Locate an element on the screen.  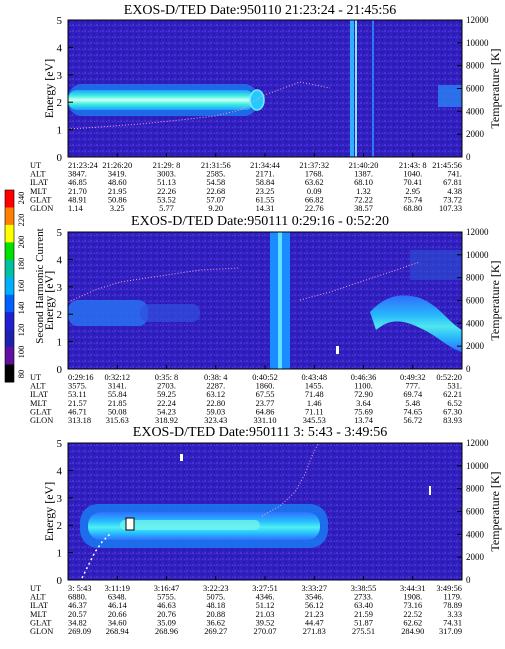
panel-3-table-cell: 51.87 is located at coordinates (363, 622).